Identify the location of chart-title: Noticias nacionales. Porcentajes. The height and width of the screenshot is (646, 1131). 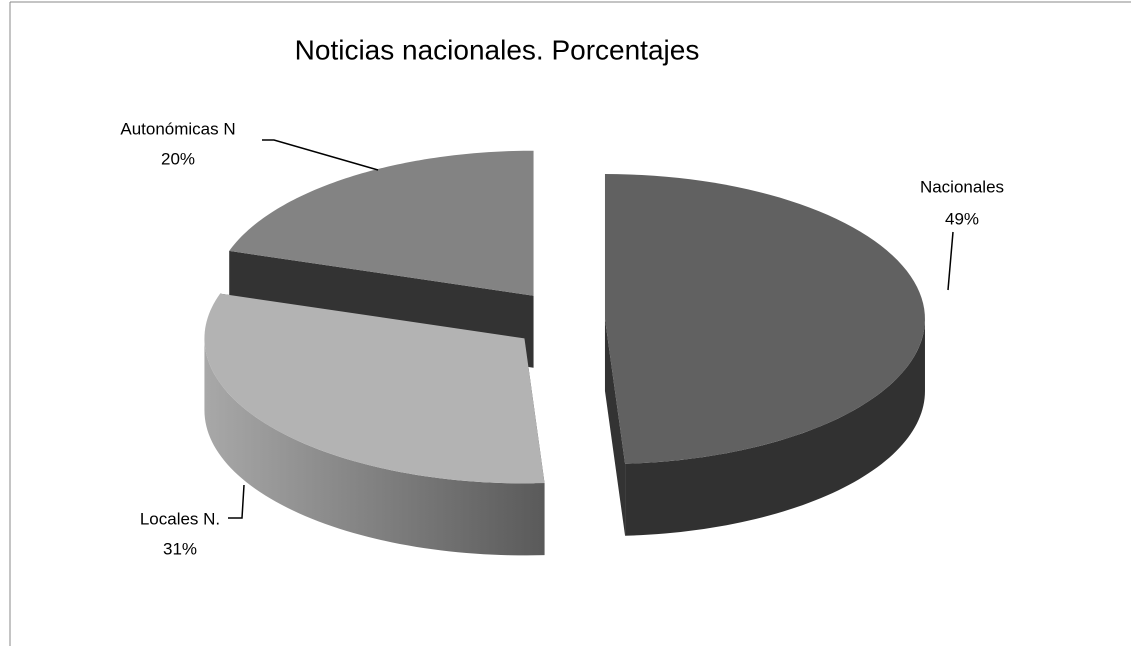
(497, 49).